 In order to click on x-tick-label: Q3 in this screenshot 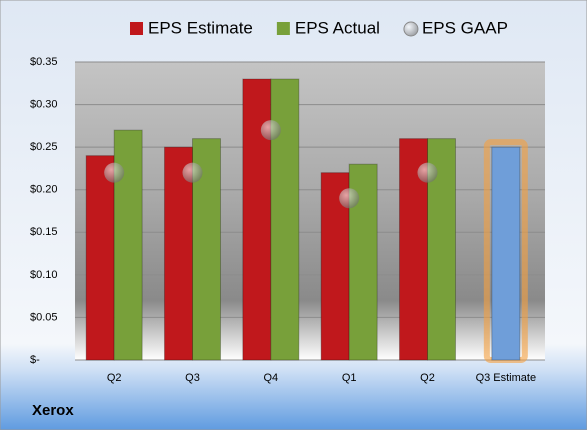, I will do `click(192, 378)`.